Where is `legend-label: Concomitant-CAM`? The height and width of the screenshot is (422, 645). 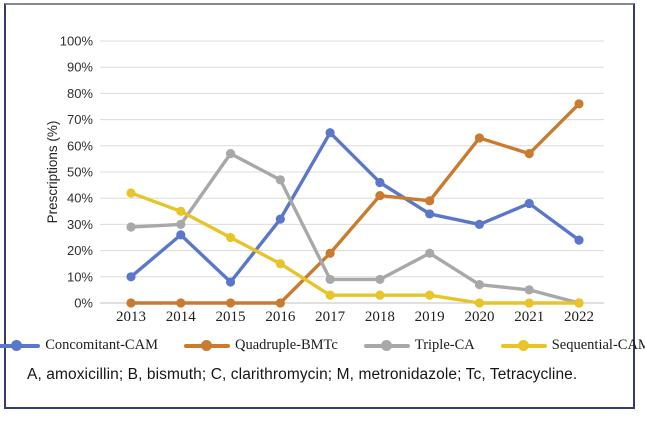 legend-label: Concomitant-CAM is located at coordinates (101, 345).